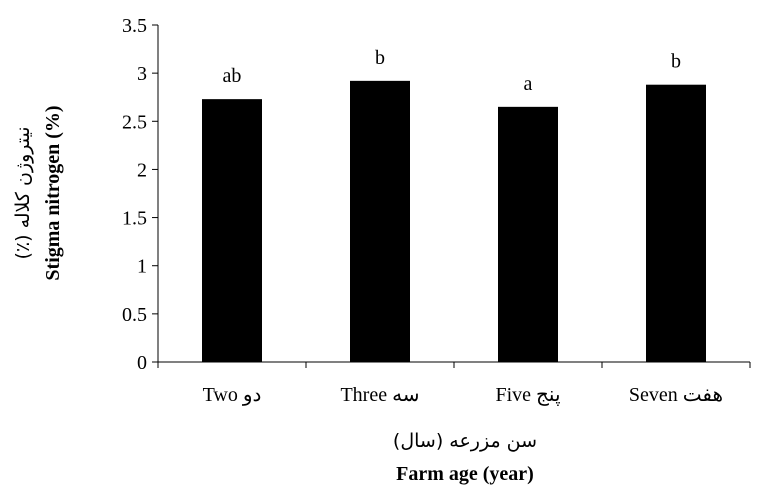 The image size is (768, 491). Describe the element at coordinates (142, 363) in the screenshot. I see `y-tick-label: 0` at that location.